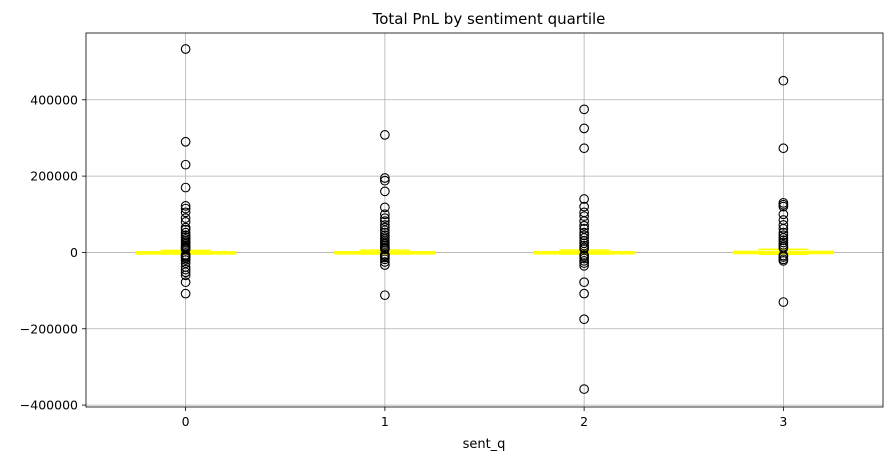 This screenshot has height=460, width=893. I want to click on y-tick-label: −200000, so click(49, 328).